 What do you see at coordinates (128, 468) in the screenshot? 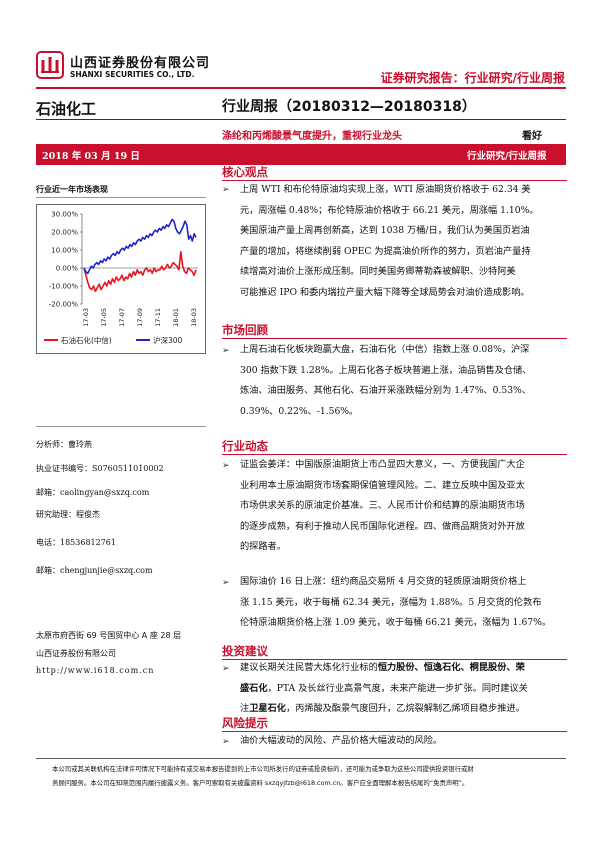
I see `analyst1-cert: S0760511010002` at bounding box center [128, 468].